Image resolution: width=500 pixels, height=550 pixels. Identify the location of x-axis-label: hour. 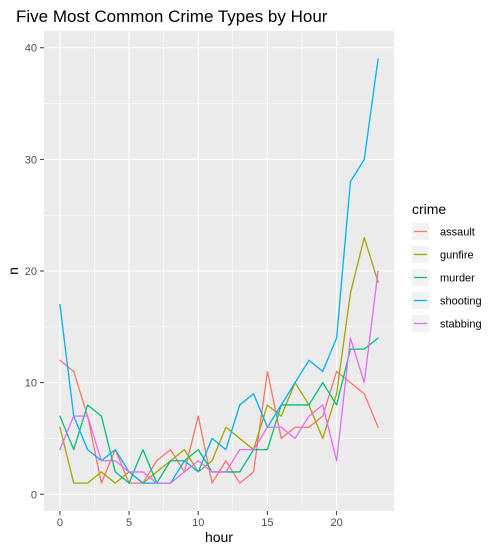
(219, 537).